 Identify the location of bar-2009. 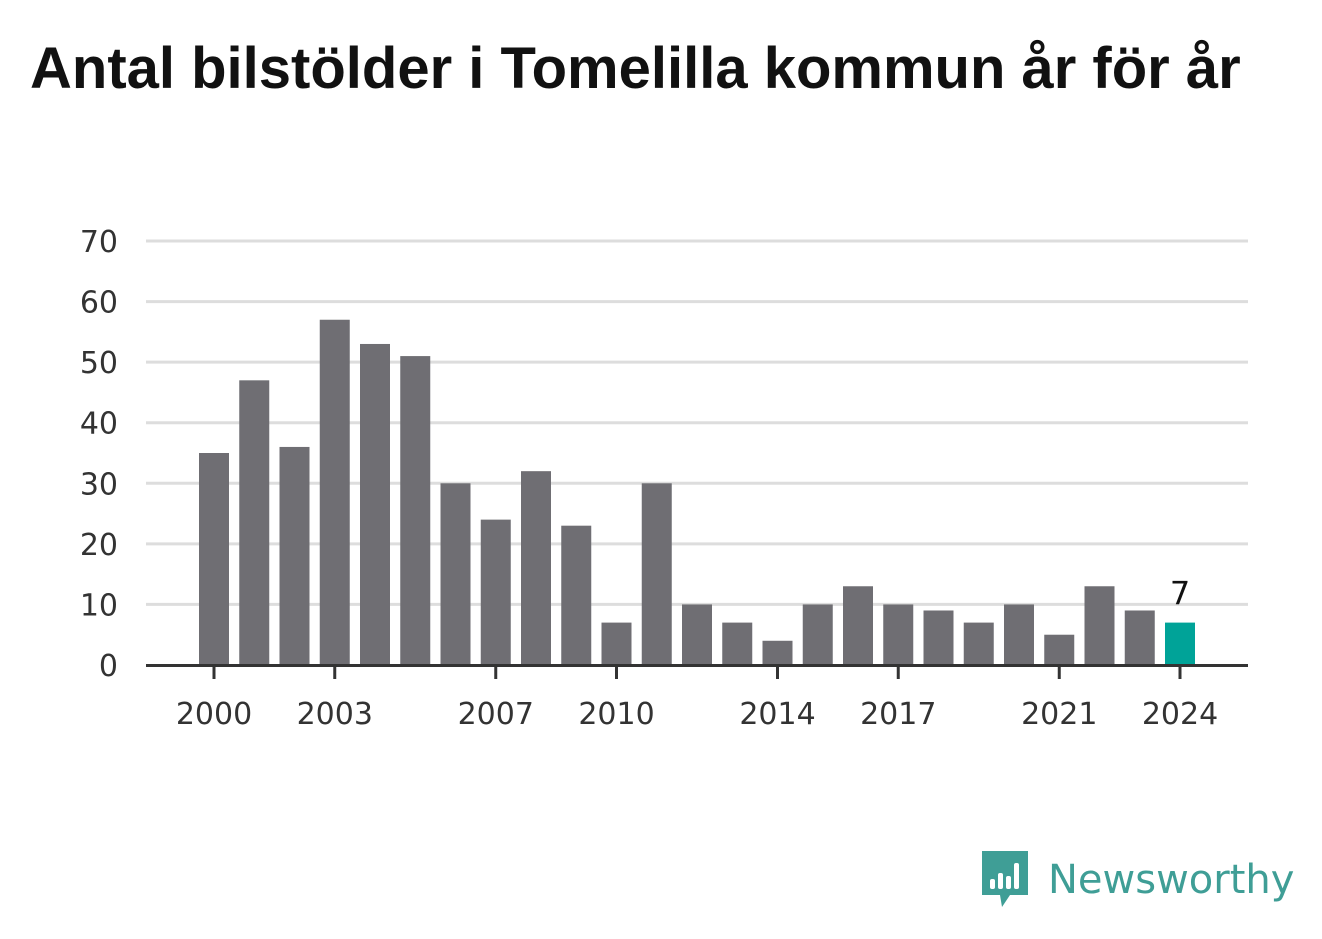
(576, 595).